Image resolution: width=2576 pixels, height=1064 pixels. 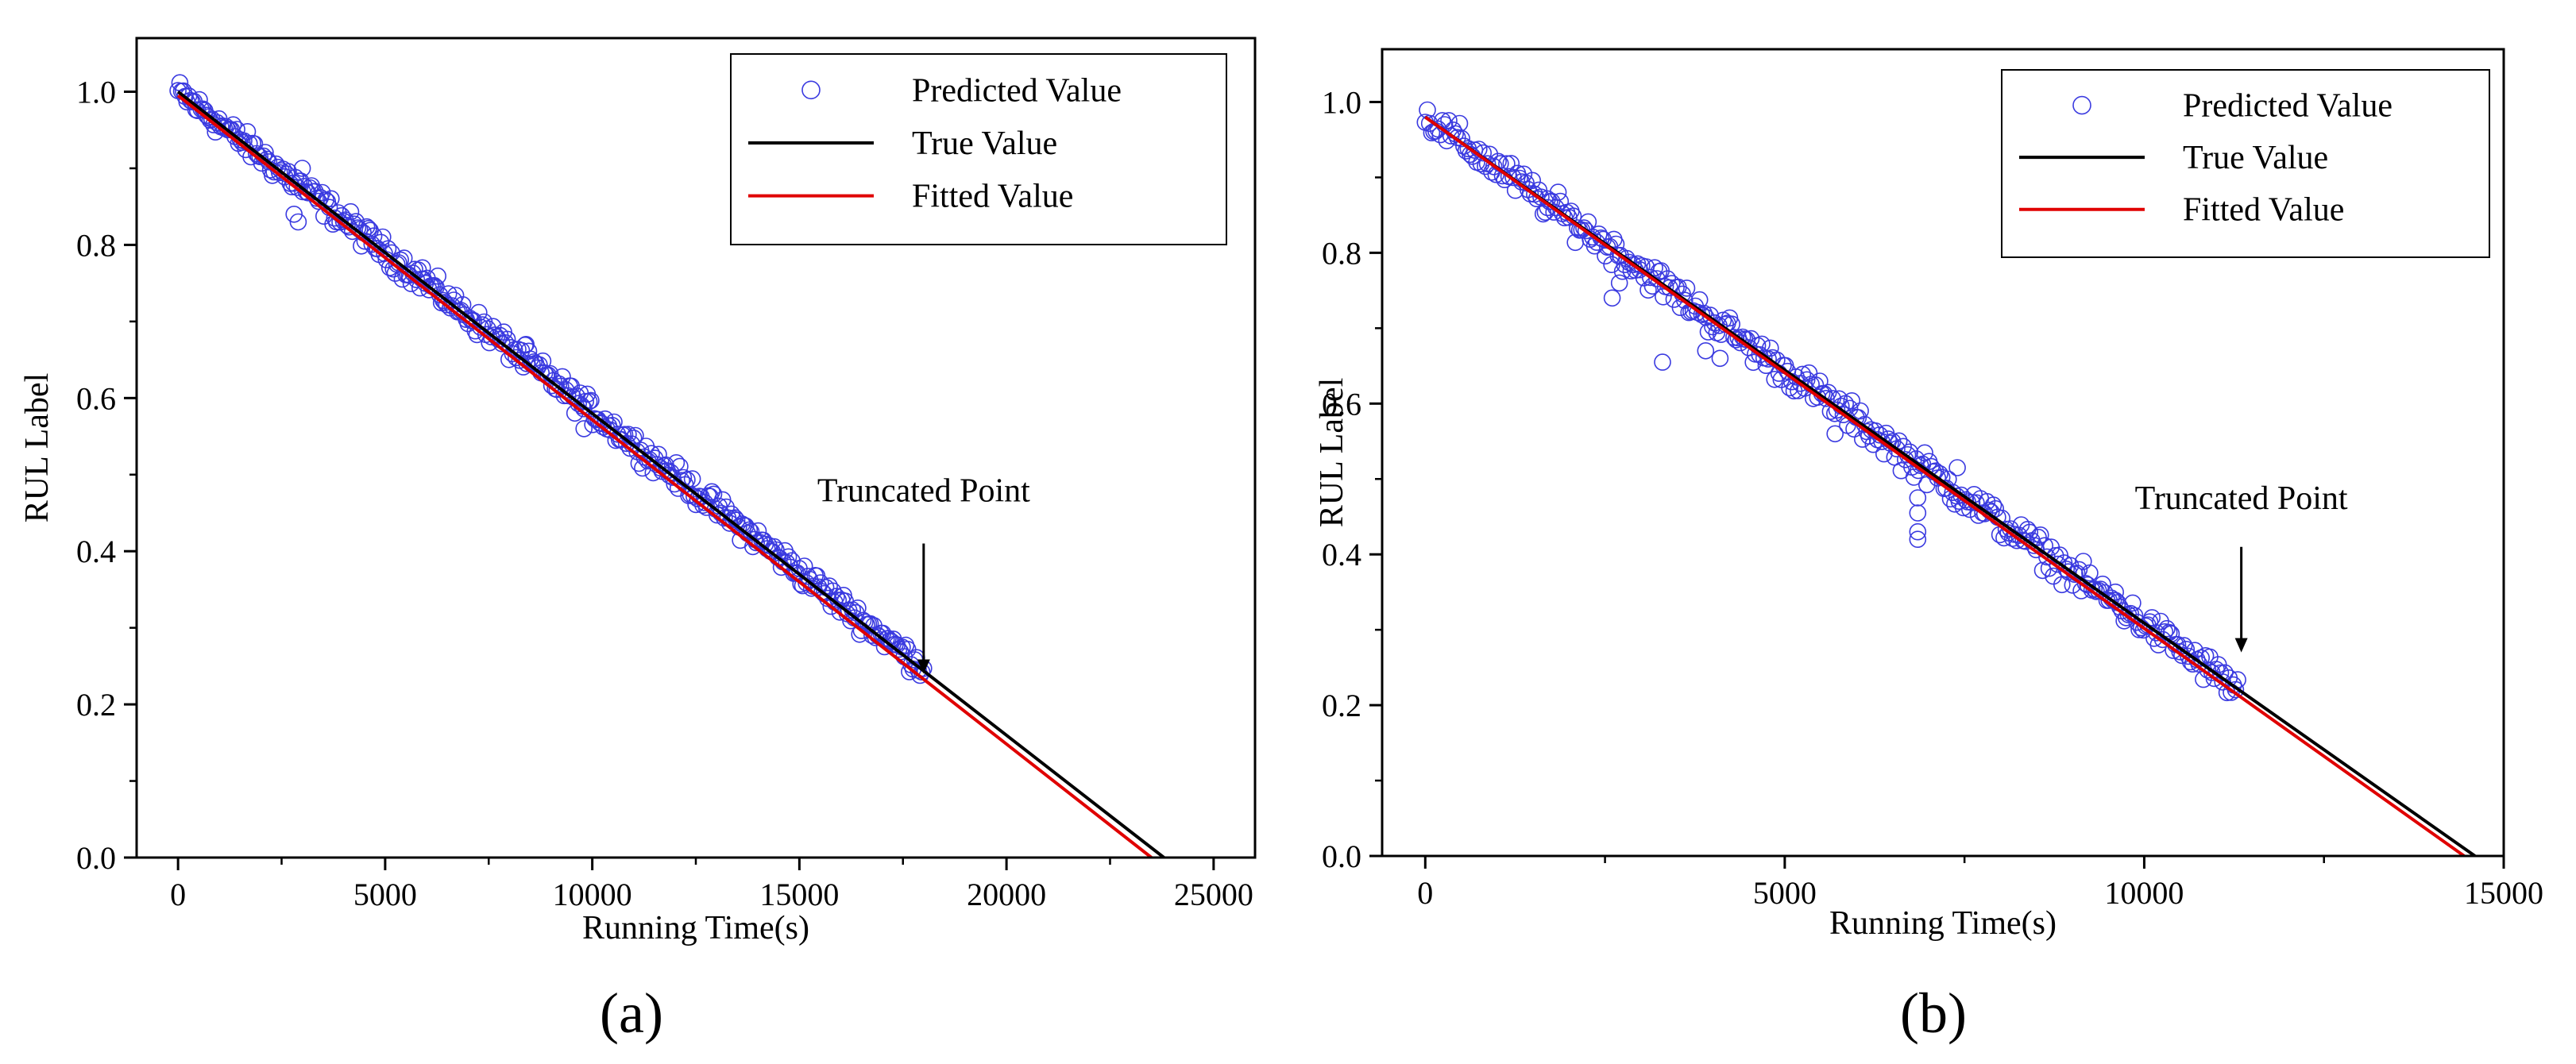 I want to click on legend-box, so click(x=2245, y=163).